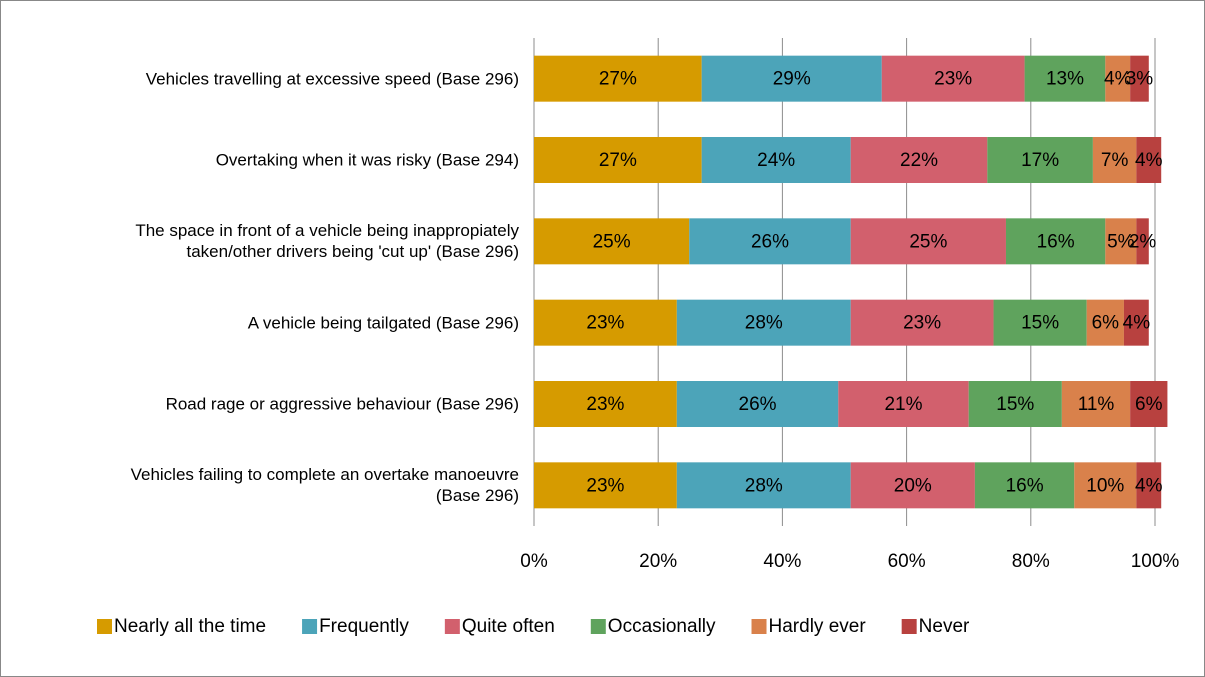 This screenshot has width=1205, height=677. I want to click on x-tick-label: 40%, so click(782, 561).